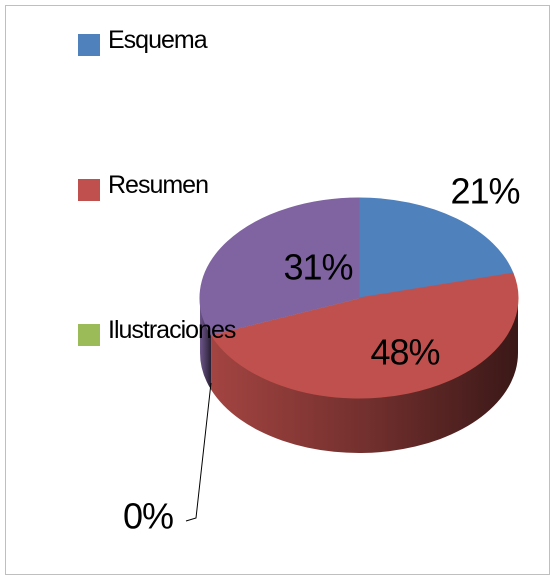 Image resolution: width=555 pixels, height=581 pixels. I want to click on data-label: 48%, so click(404, 352).